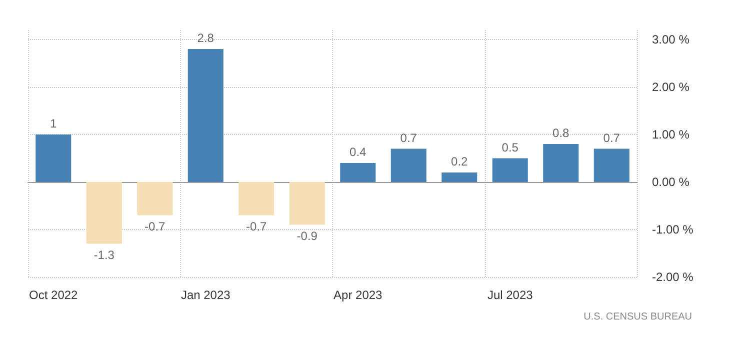 The height and width of the screenshot is (340, 730). I want to click on data-label: 0.4, so click(358, 152).